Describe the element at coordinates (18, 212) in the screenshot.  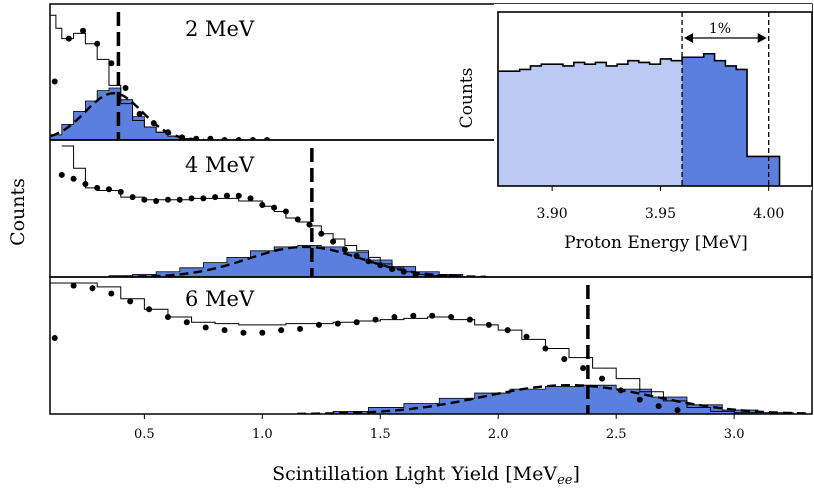
I see `y-axis-label: Counts` at that location.